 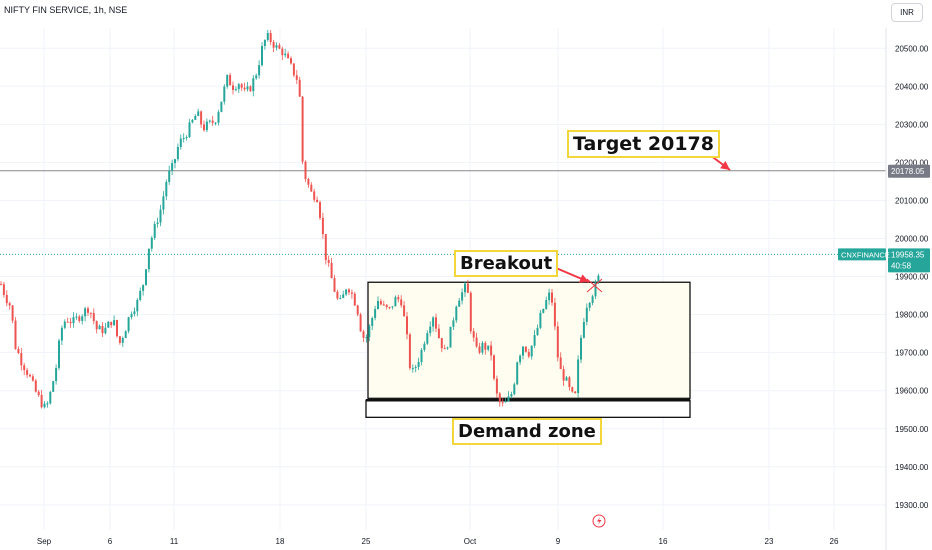 I want to click on target-annotation: Target 20178, so click(x=643, y=144).